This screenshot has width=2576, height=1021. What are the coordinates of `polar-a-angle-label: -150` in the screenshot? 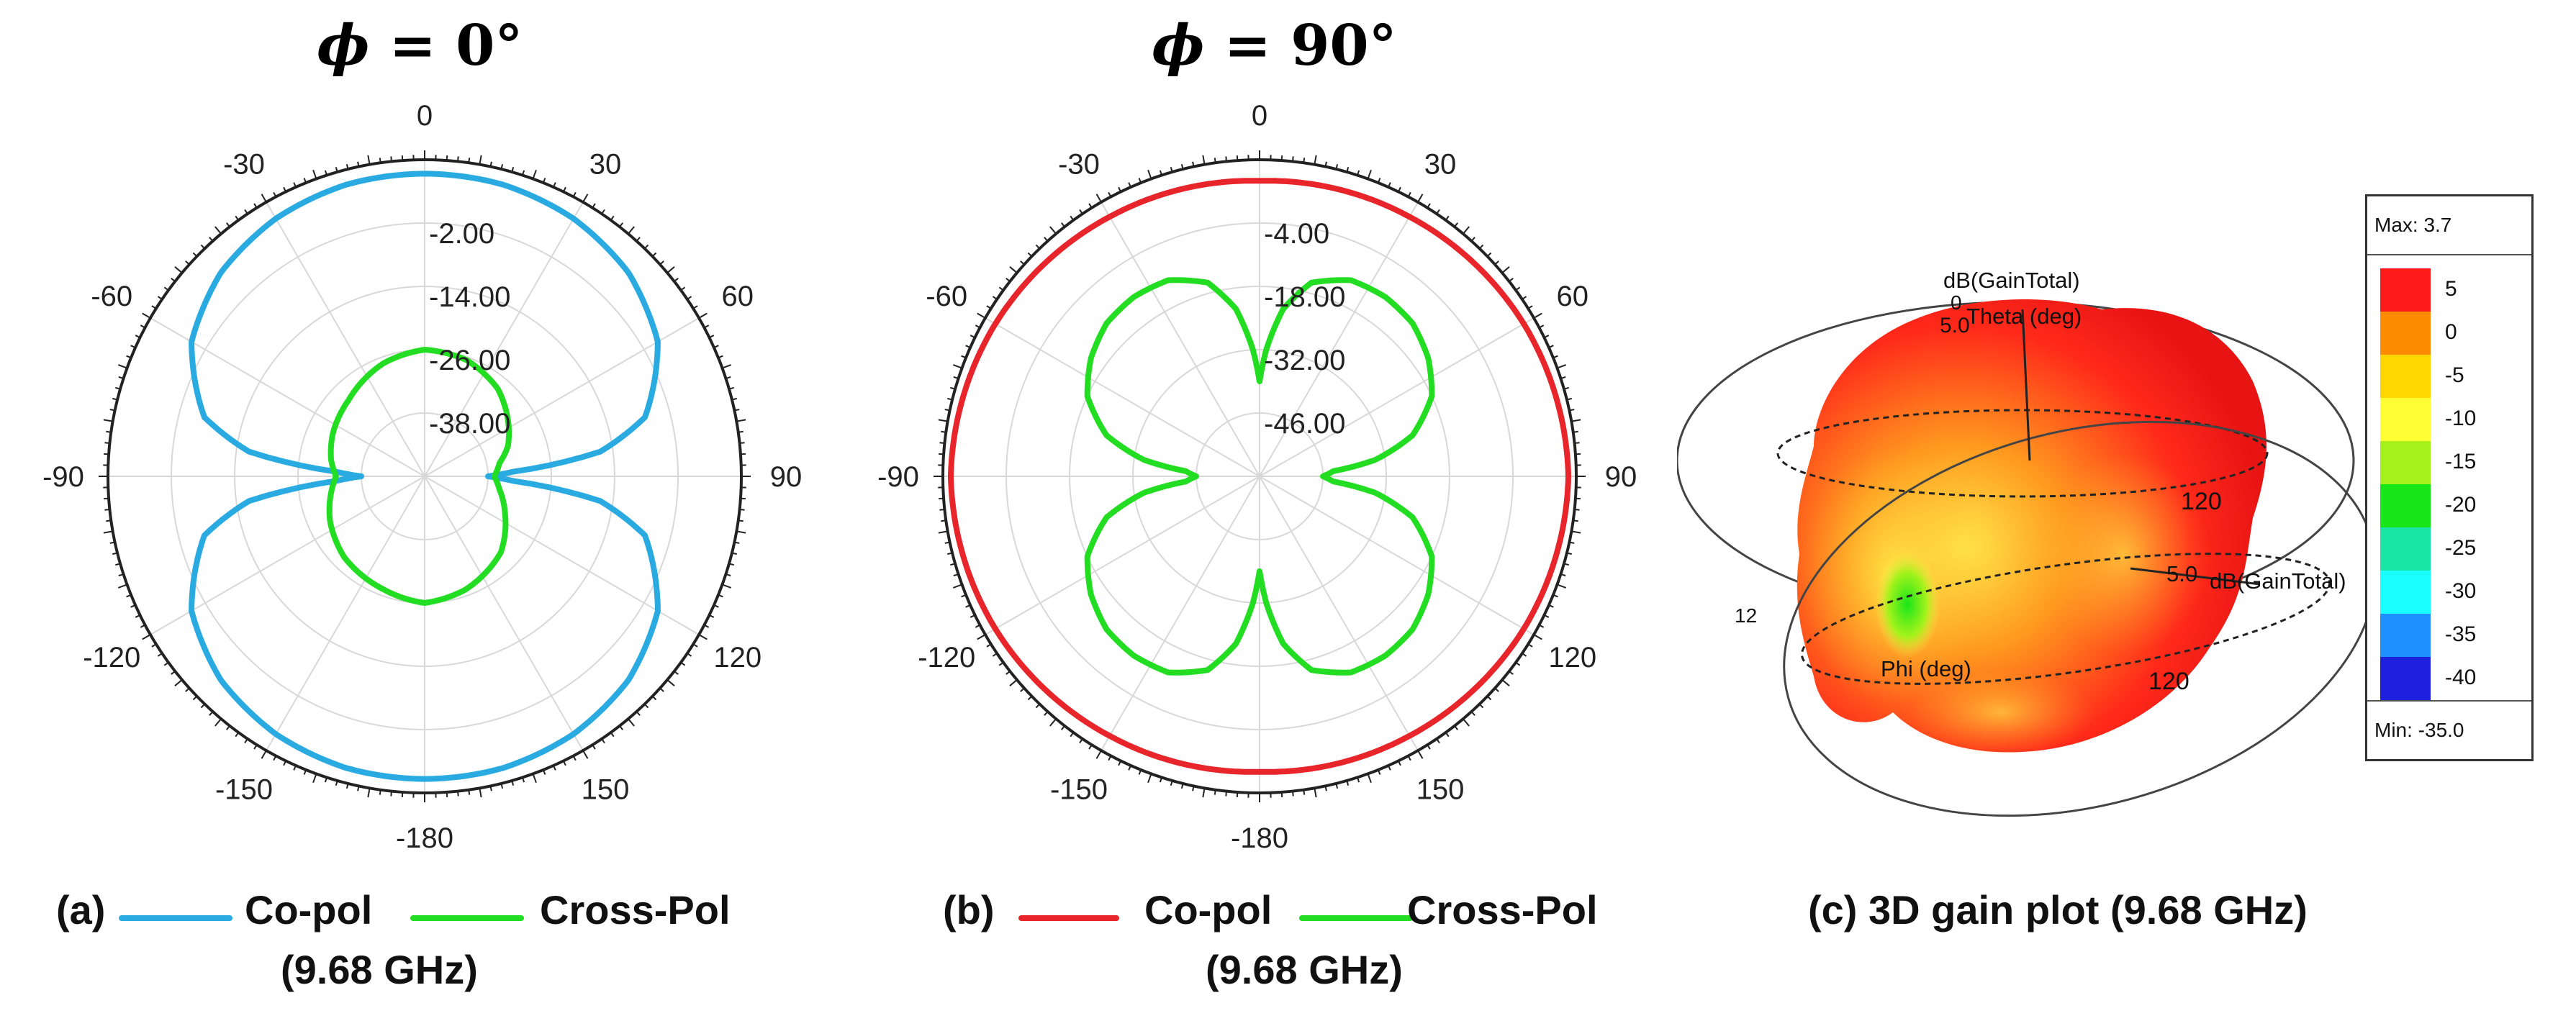 It's located at (244, 790).